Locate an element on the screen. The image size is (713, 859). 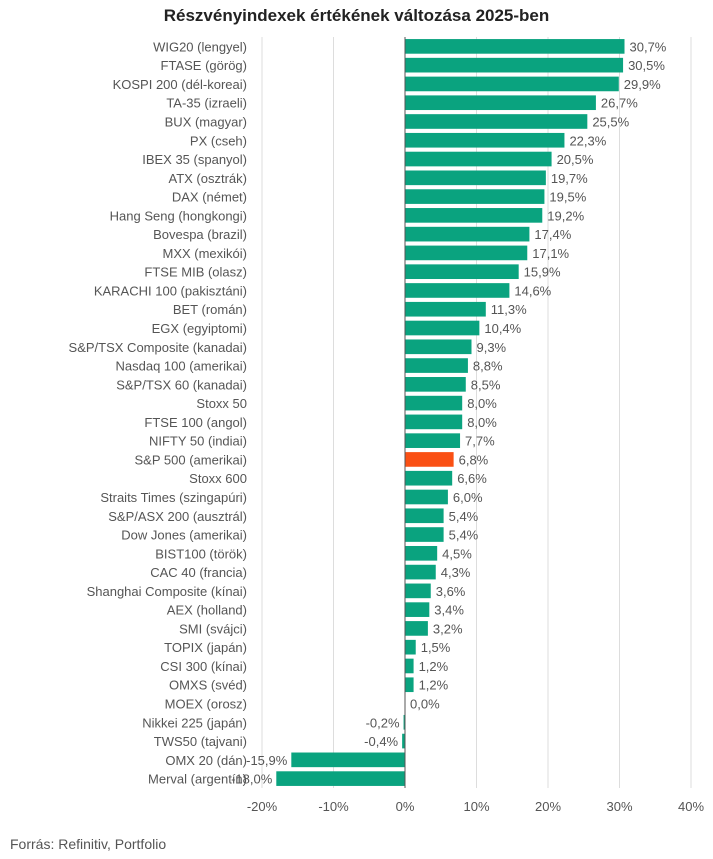
value-label: 3,6% is located at coordinates (451, 591).